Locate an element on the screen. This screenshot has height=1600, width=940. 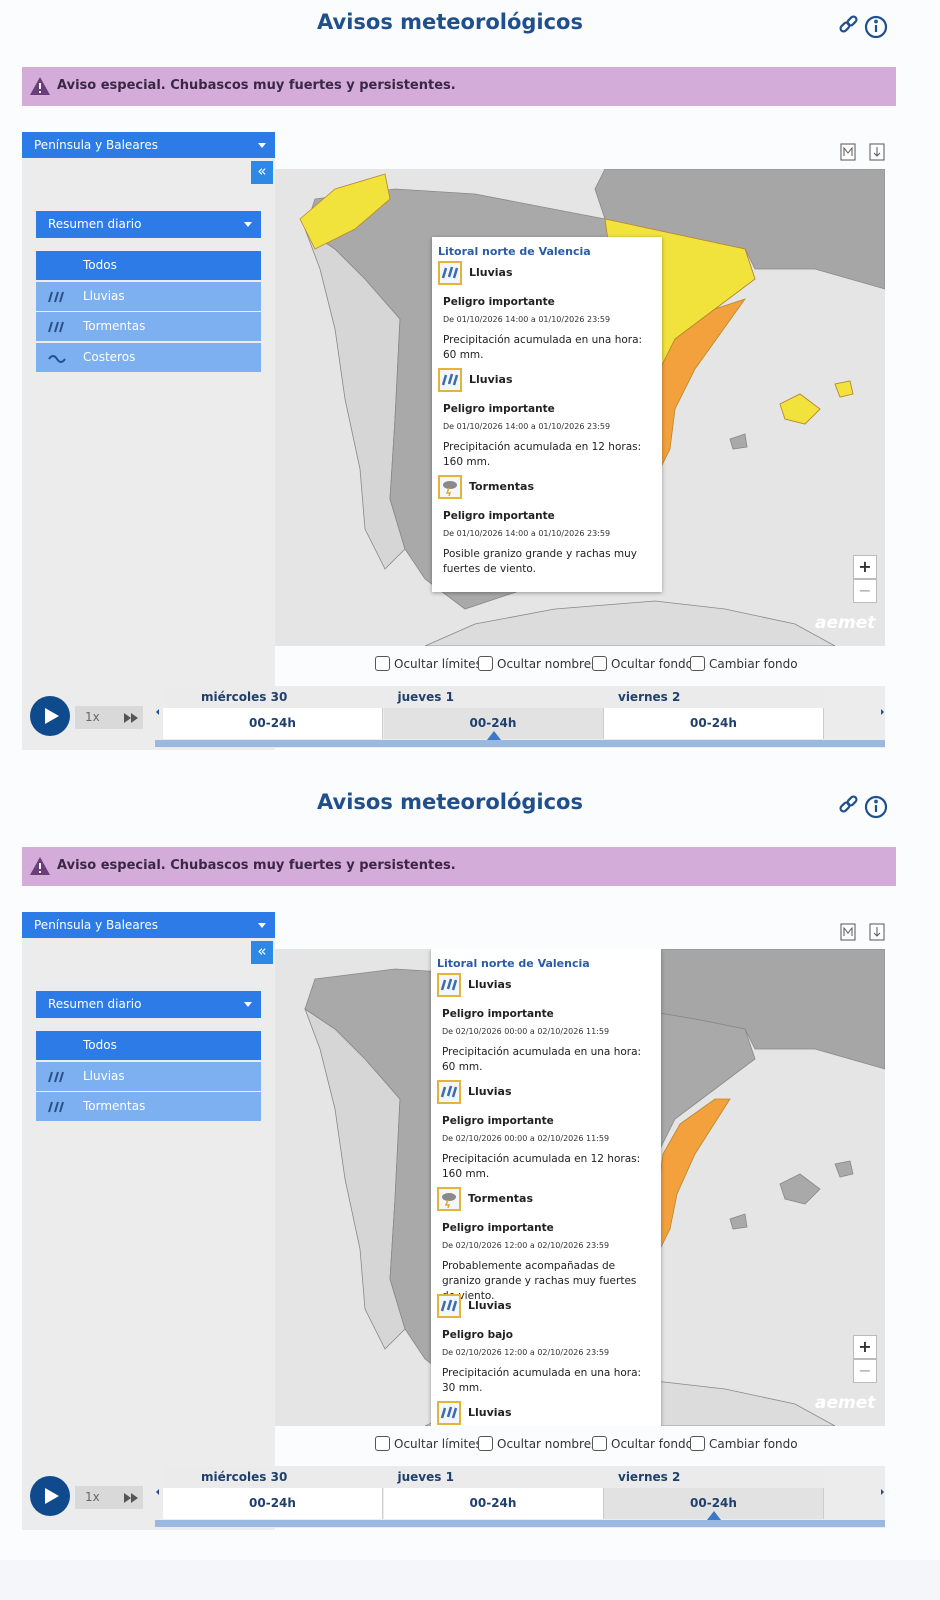
logo: aemet is located at coordinates (845, 623).